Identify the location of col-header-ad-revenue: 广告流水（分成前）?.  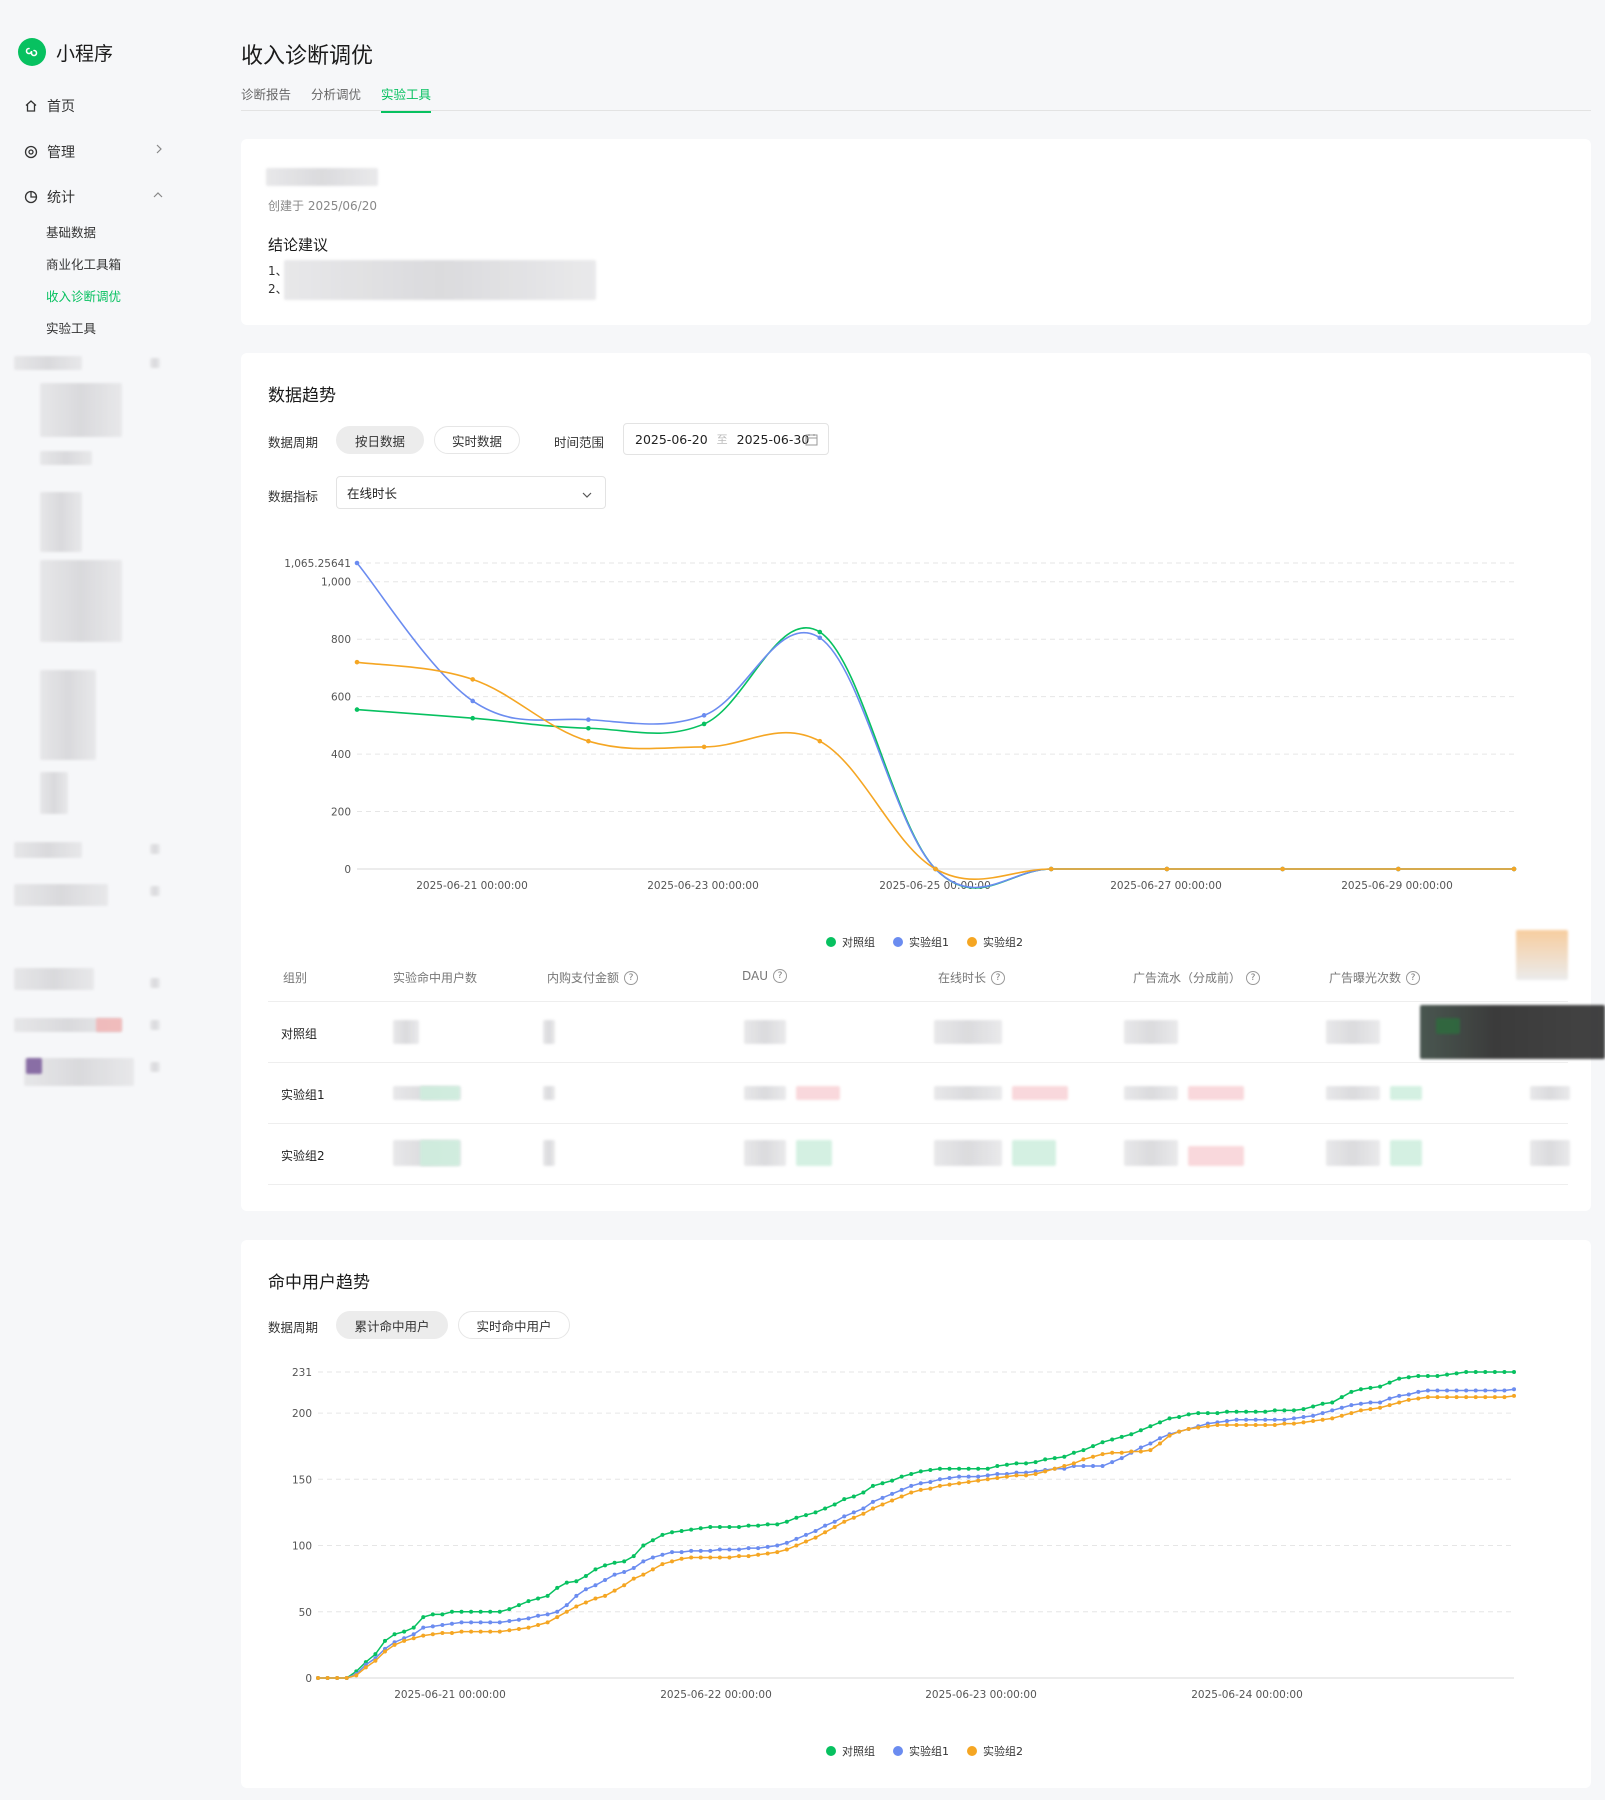
(1197, 977).